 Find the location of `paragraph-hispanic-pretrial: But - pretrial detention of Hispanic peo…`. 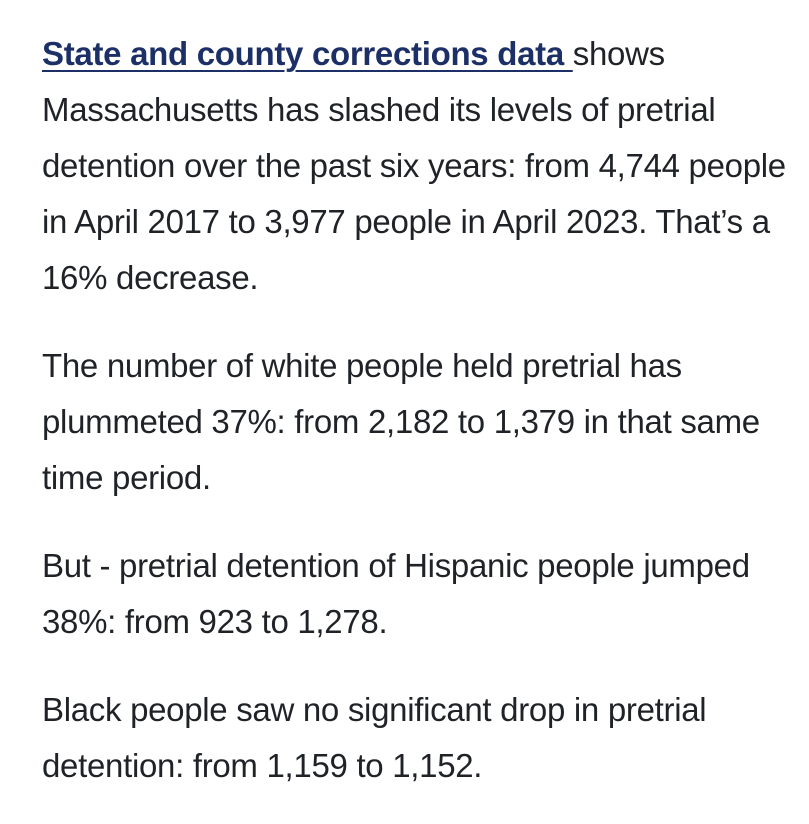

paragraph-hispanic-pretrial: But - pretrial detention of Hispanic peo… is located at coordinates (414, 594).